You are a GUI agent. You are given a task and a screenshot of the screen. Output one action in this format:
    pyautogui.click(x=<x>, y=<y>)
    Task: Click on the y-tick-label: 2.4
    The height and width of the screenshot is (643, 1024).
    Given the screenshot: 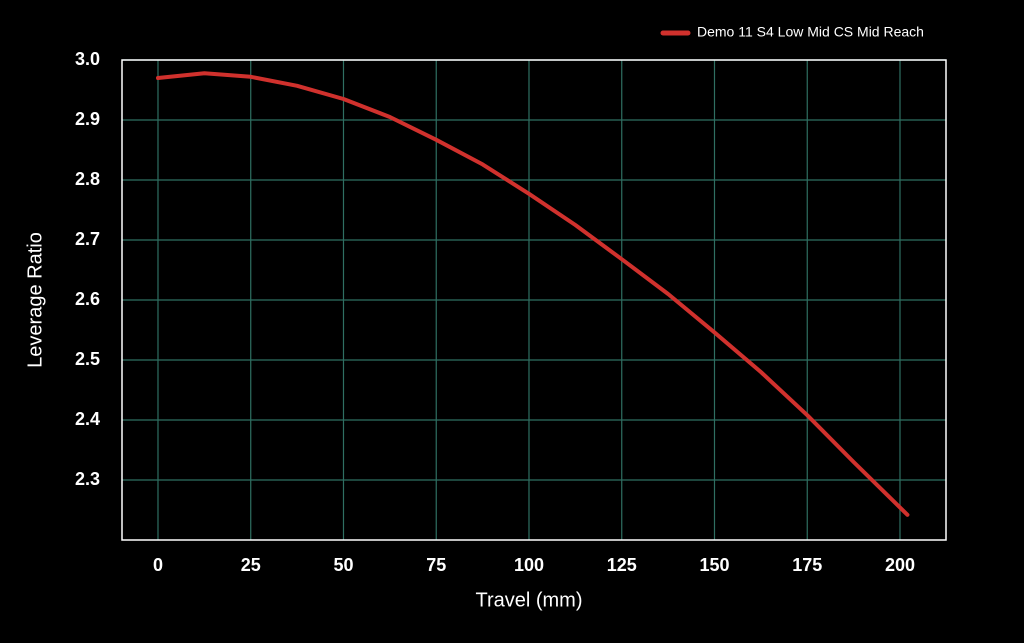 What is the action you would take?
    pyautogui.click(x=87, y=419)
    